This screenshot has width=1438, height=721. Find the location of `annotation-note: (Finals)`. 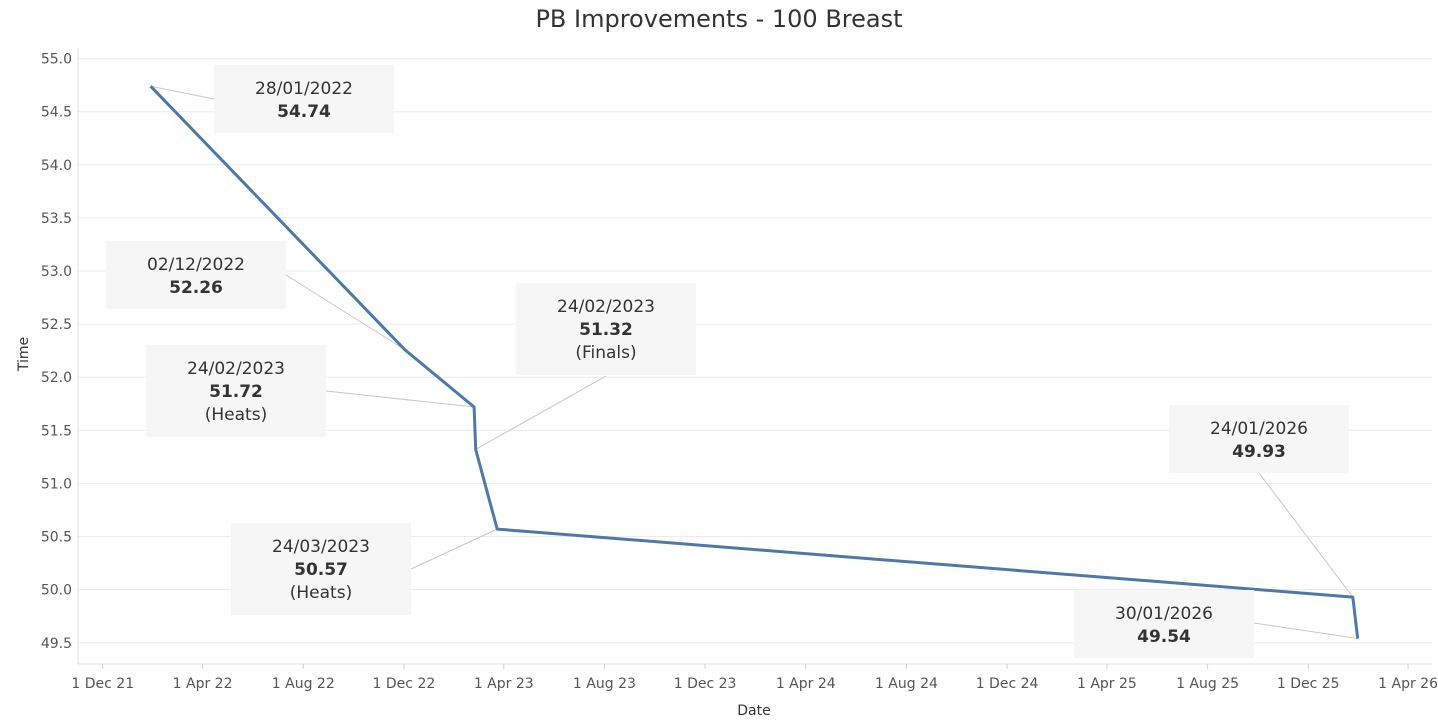

annotation-note: (Finals) is located at coordinates (605, 353).